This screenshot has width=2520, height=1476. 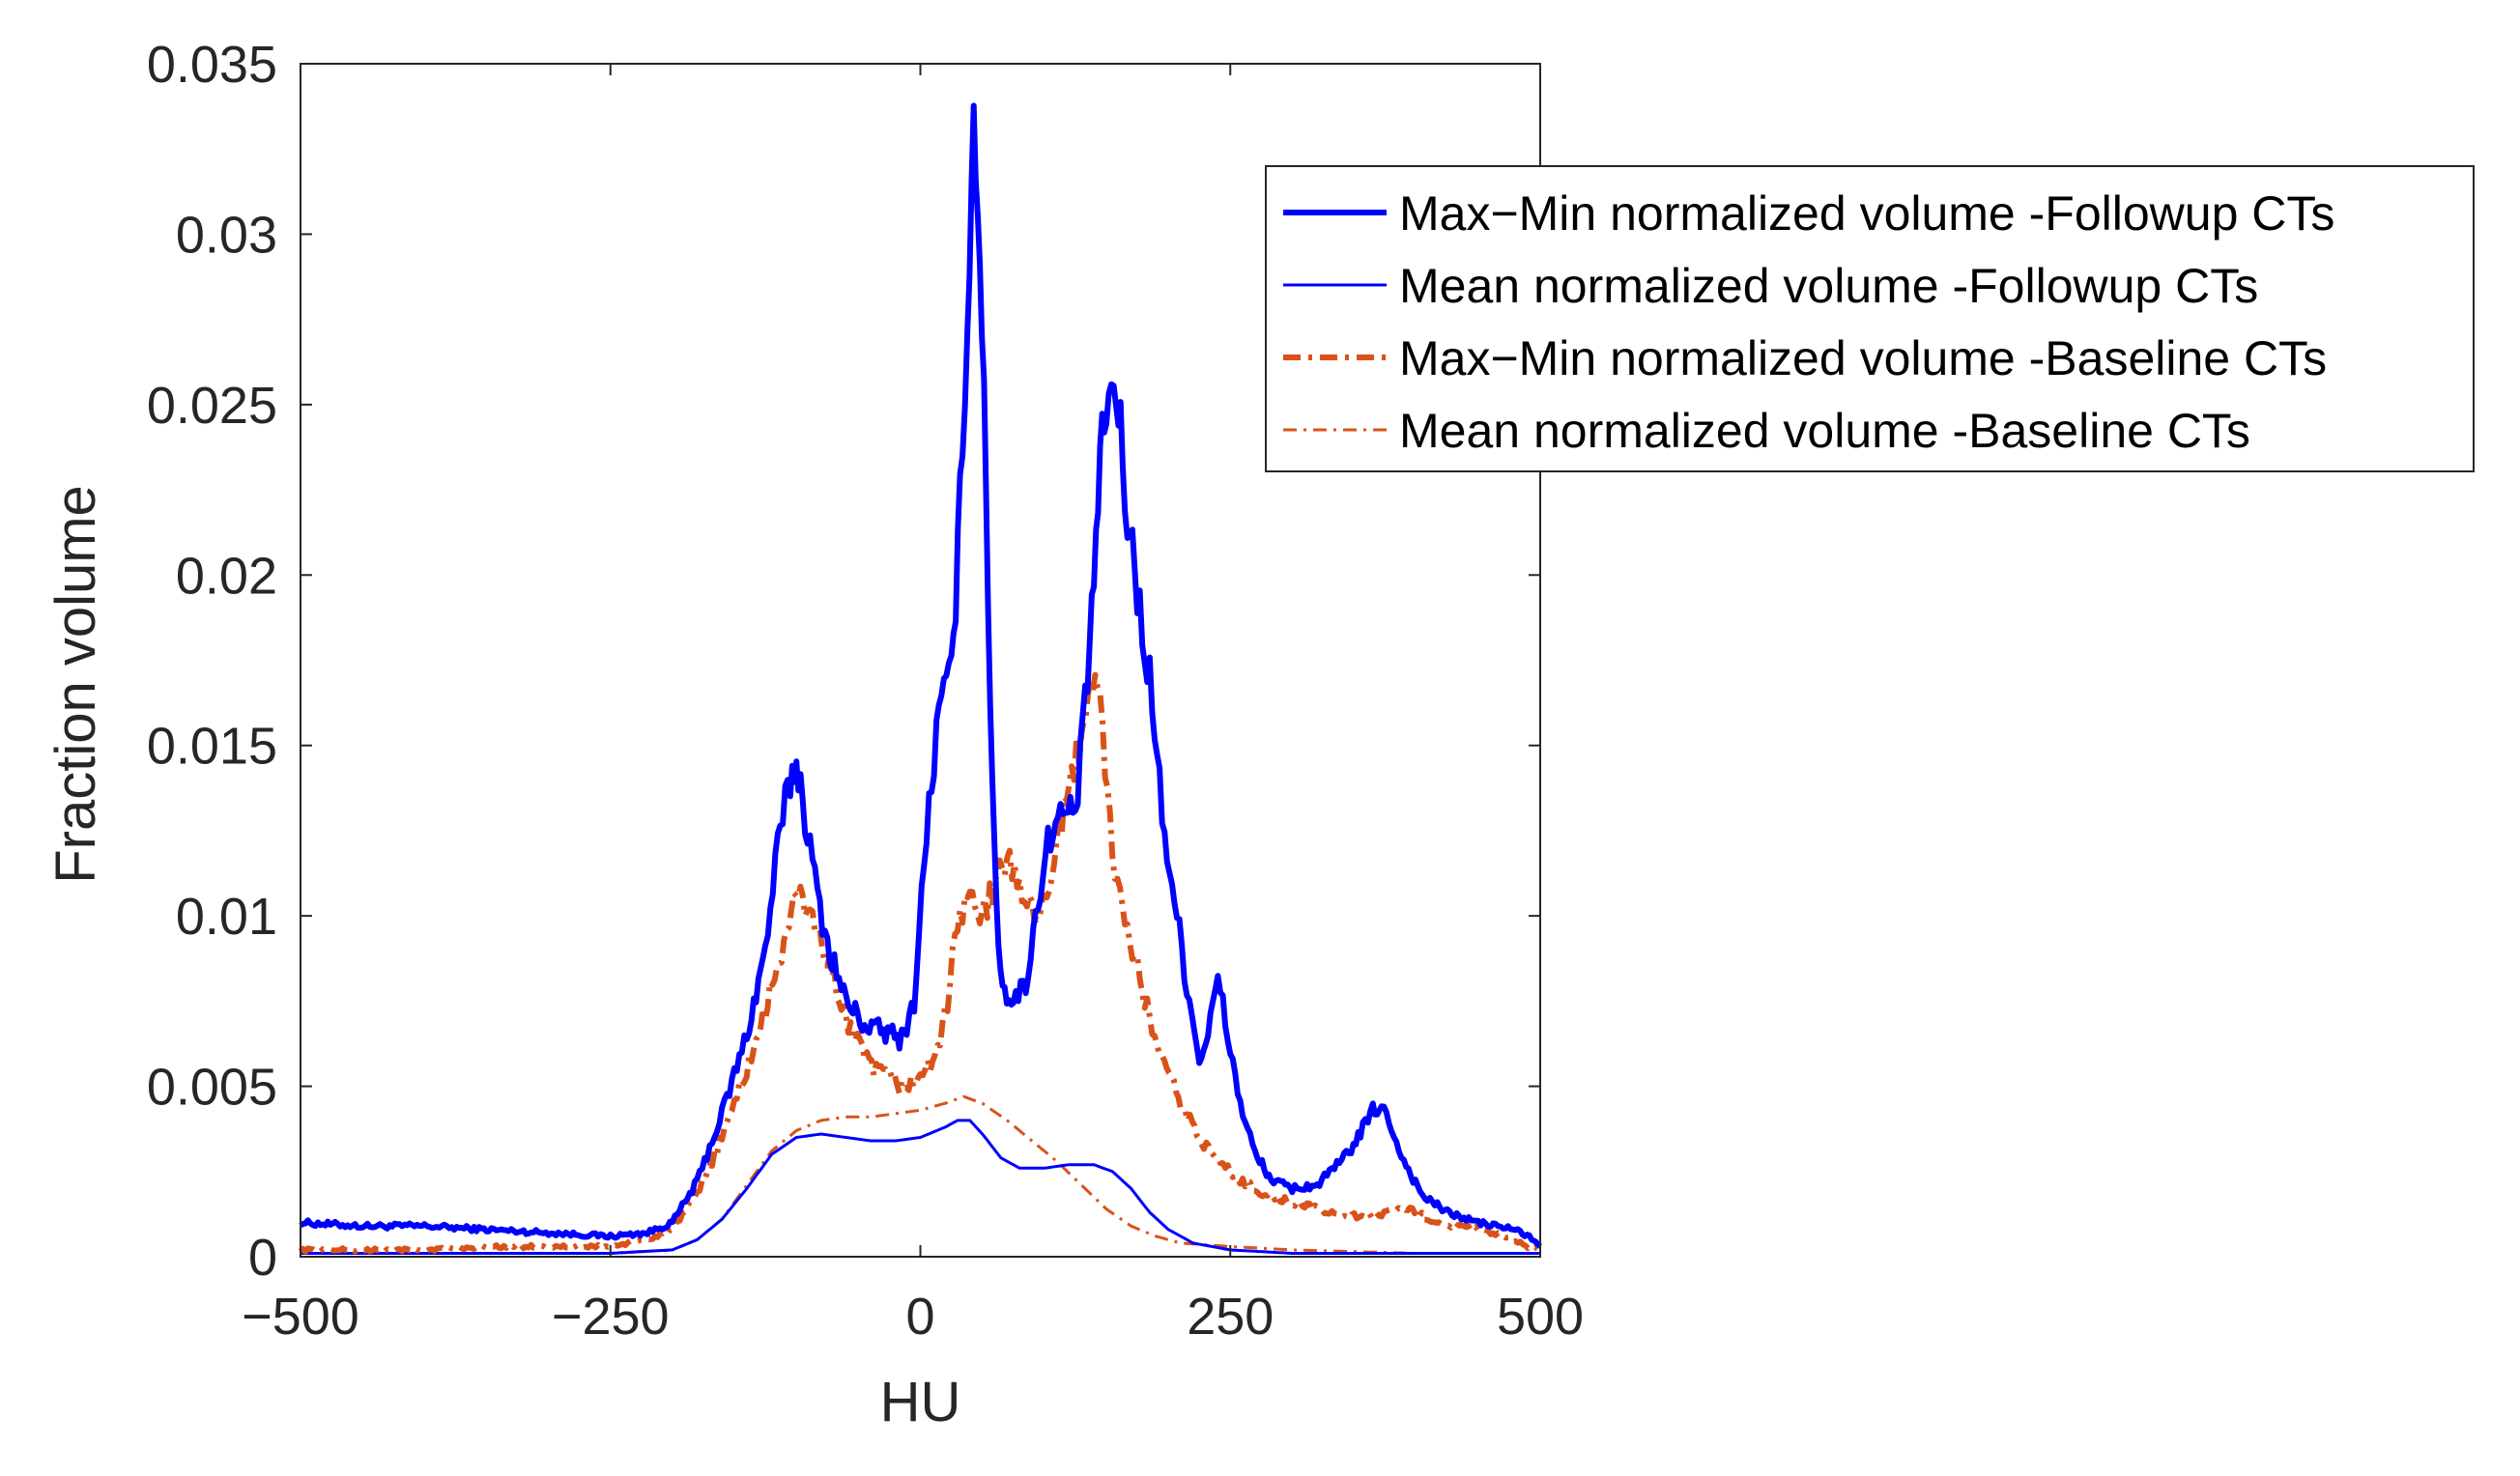 I want to click on y-tick-label: 0.01, so click(x=226, y=917).